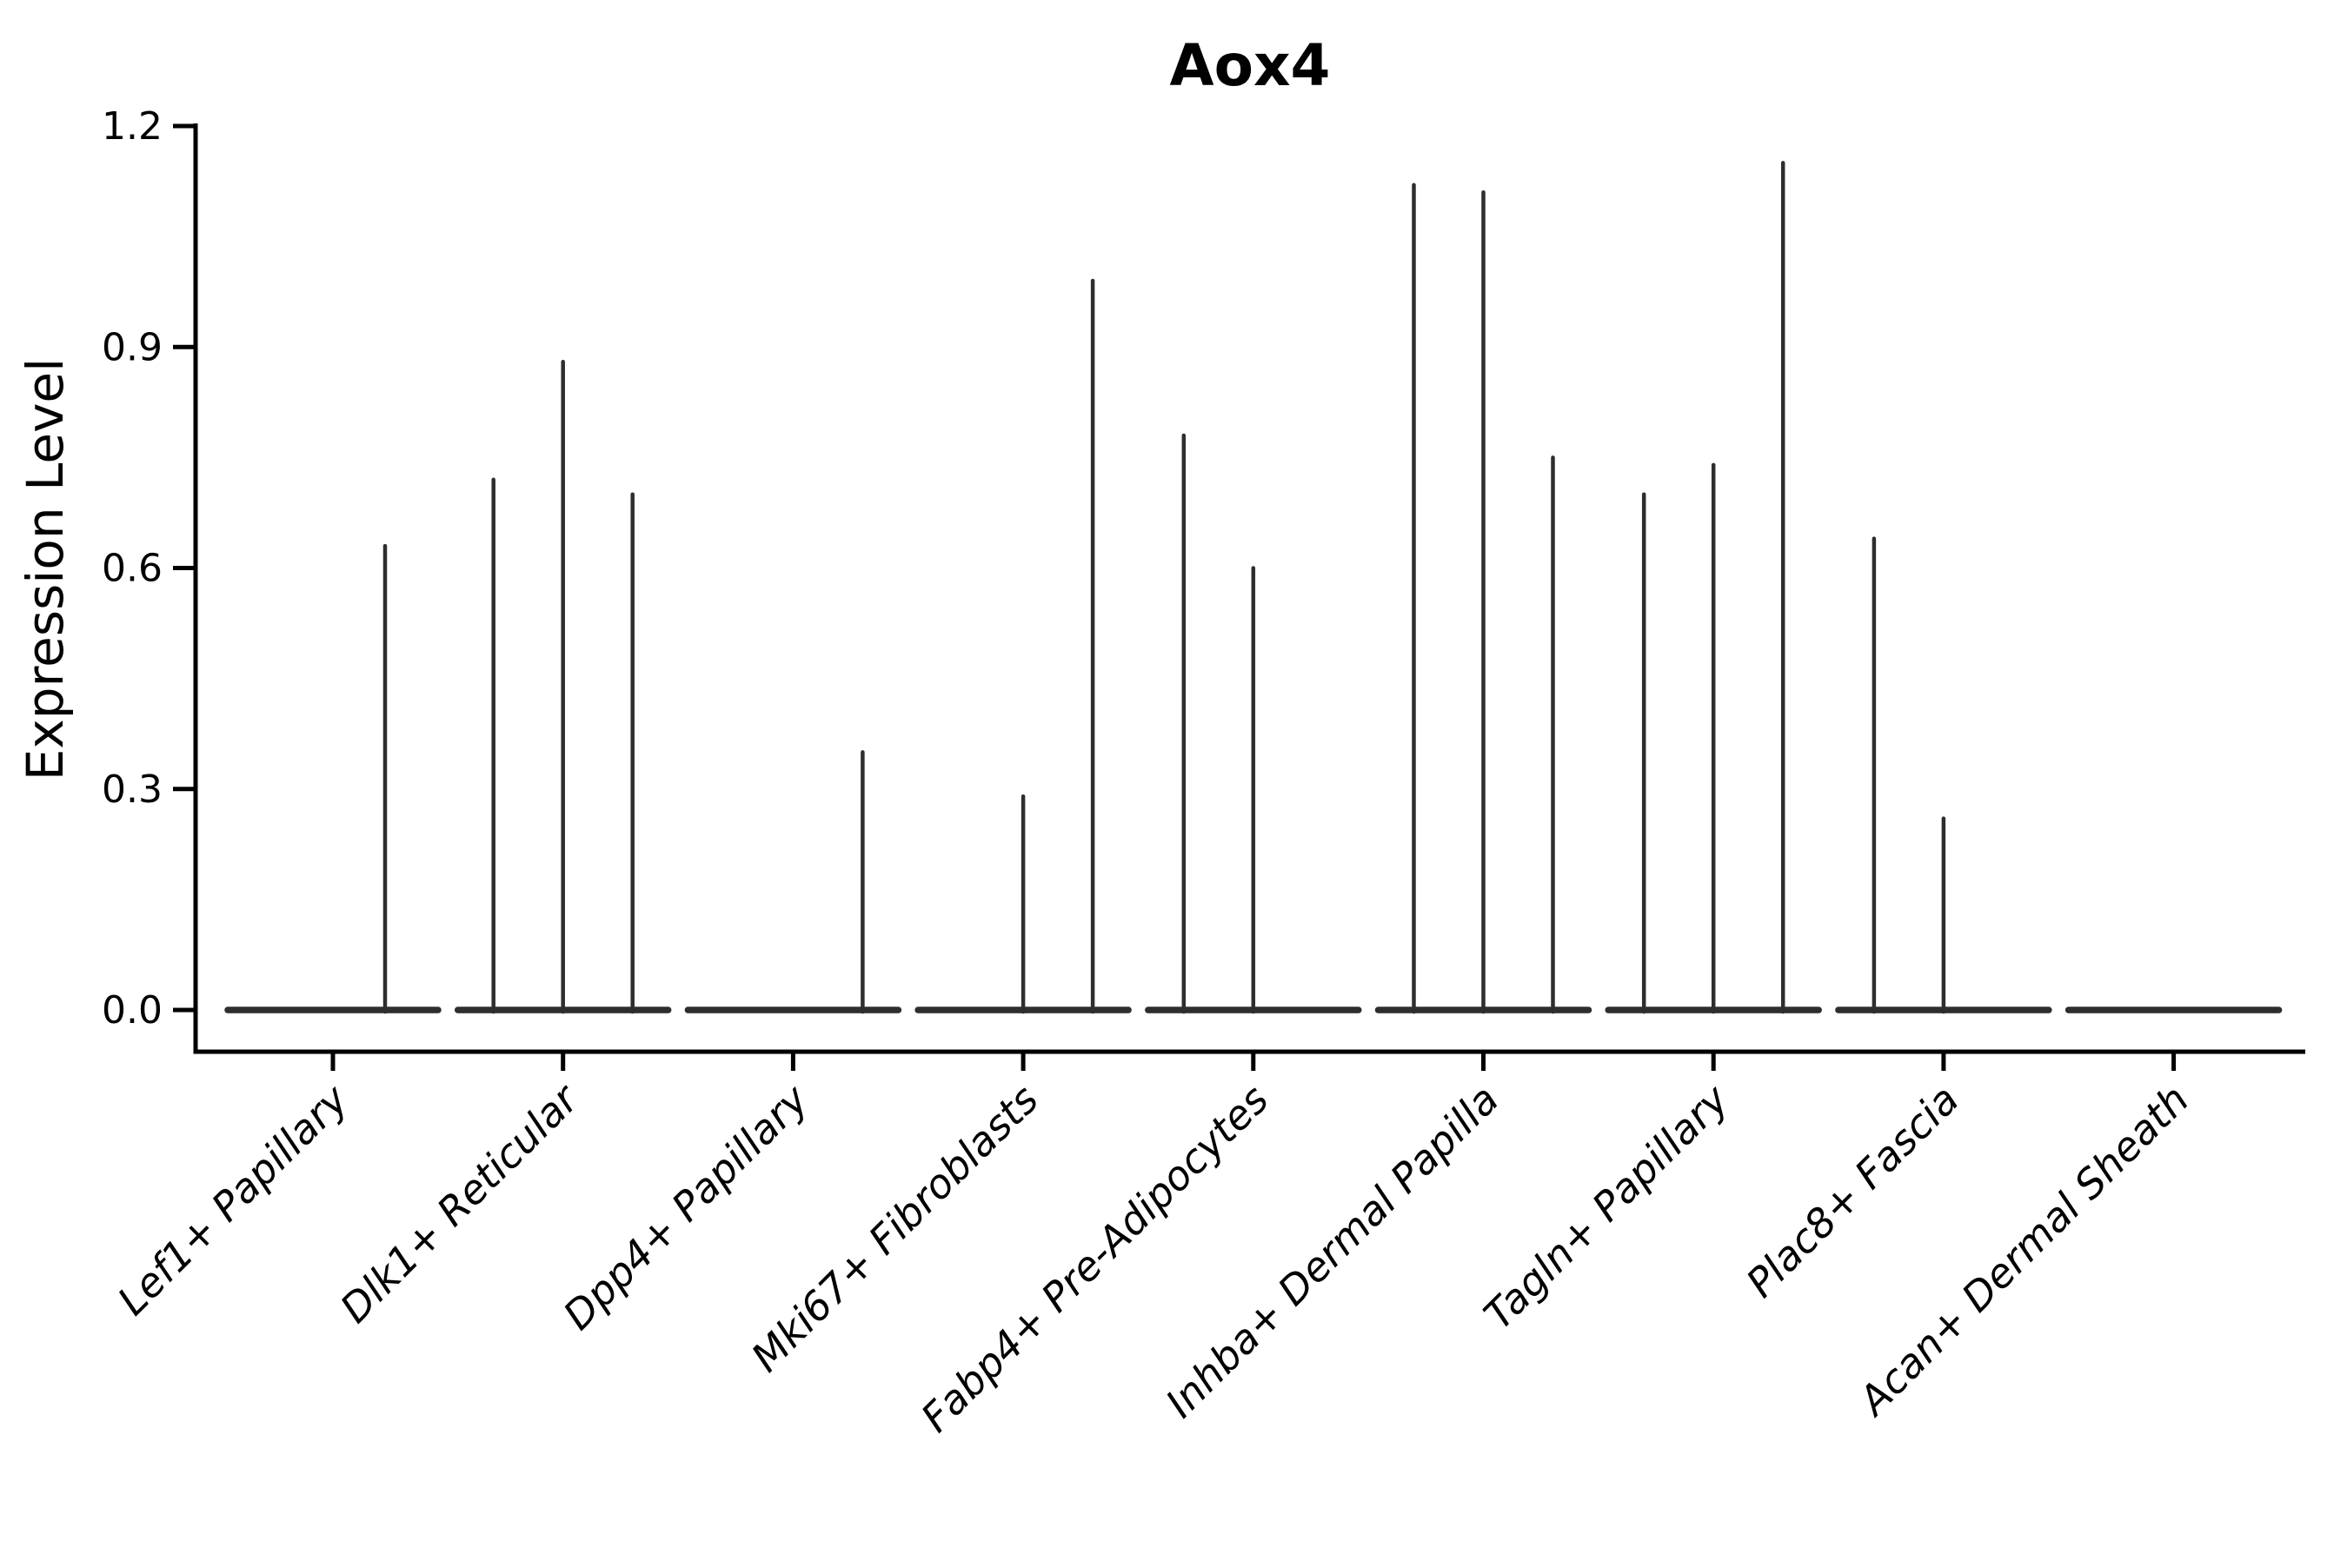 The height and width of the screenshot is (1568, 2347). I want to click on y-axis-label: Expression Level, so click(46, 569).